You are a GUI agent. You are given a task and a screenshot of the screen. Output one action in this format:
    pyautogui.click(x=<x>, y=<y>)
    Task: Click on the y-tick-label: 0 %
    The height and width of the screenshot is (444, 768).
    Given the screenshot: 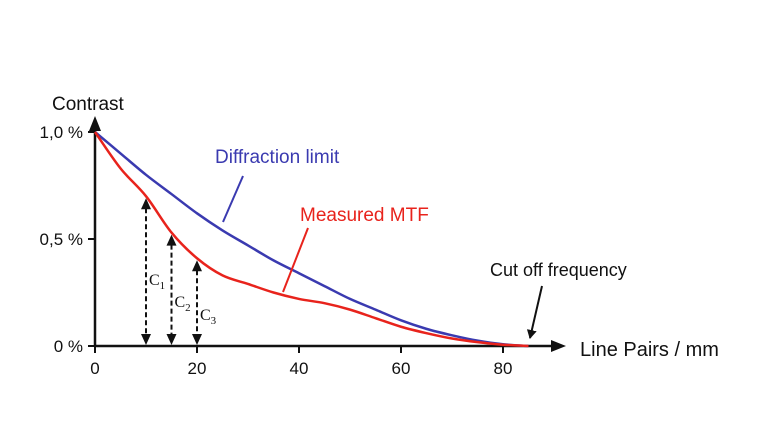 What is the action you would take?
    pyautogui.click(x=68, y=346)
    